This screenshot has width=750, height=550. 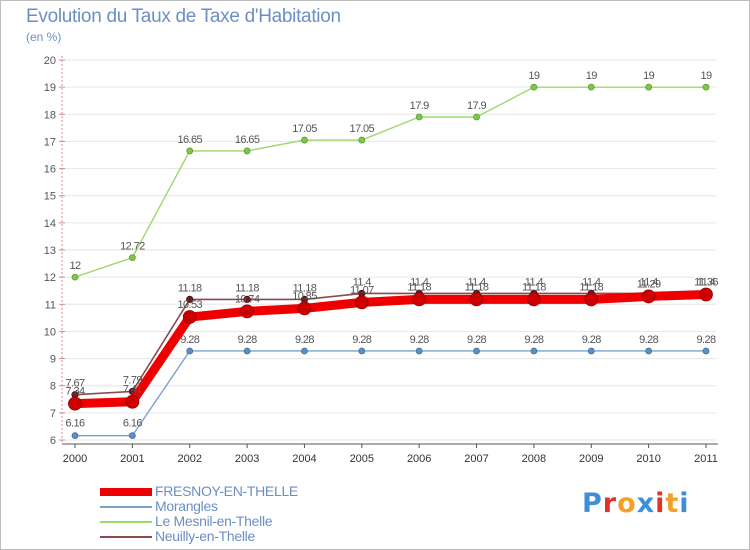 What do you see at coordinates (50, 197) in the screenshot?
I see `y-tick-label: 15` at bounding box center [50, 197].